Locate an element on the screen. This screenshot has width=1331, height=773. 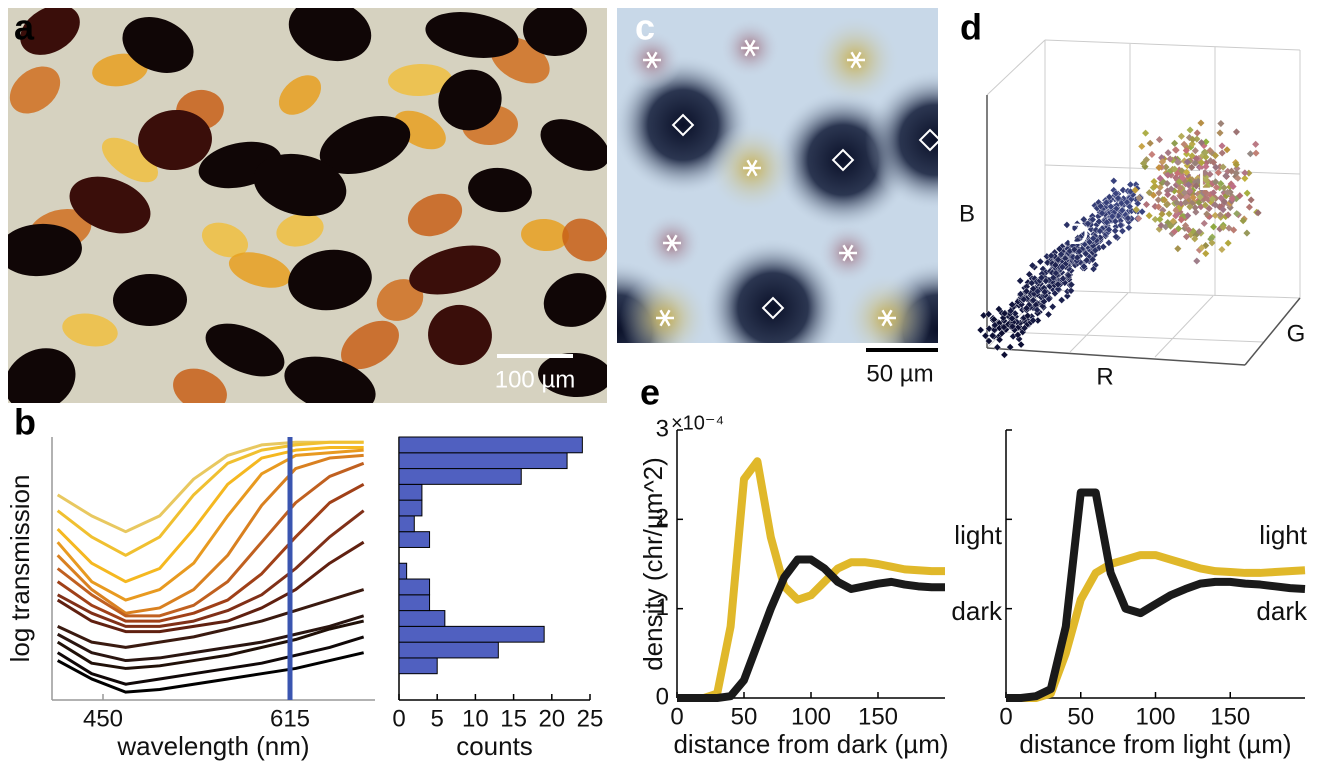
dark-blob is located at coordinates (773, 290).